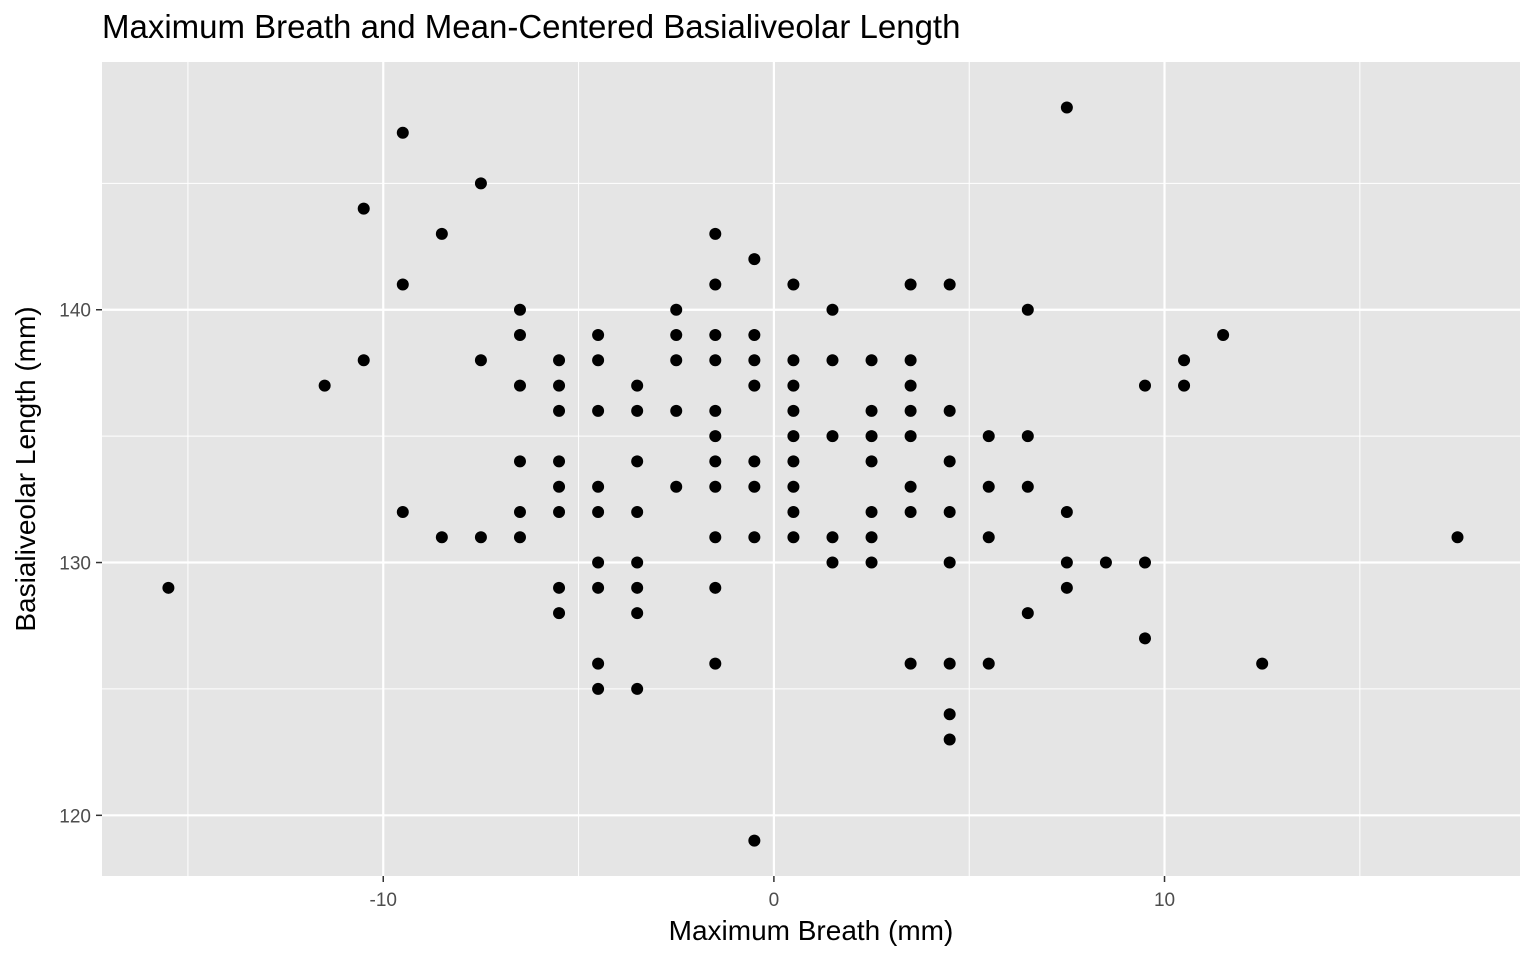 This screenshot has height=960, width=1536. What do you see at coordinates (811, 930) in the screenshot?
I see `x-axis-title: Maximum Breath (mm)` at bounding box center [811, 930].